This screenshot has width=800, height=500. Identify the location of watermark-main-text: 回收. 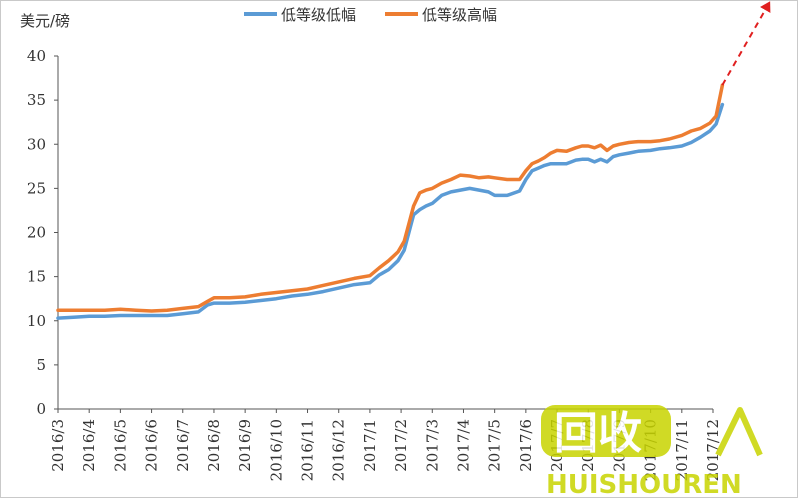
(598, 433).